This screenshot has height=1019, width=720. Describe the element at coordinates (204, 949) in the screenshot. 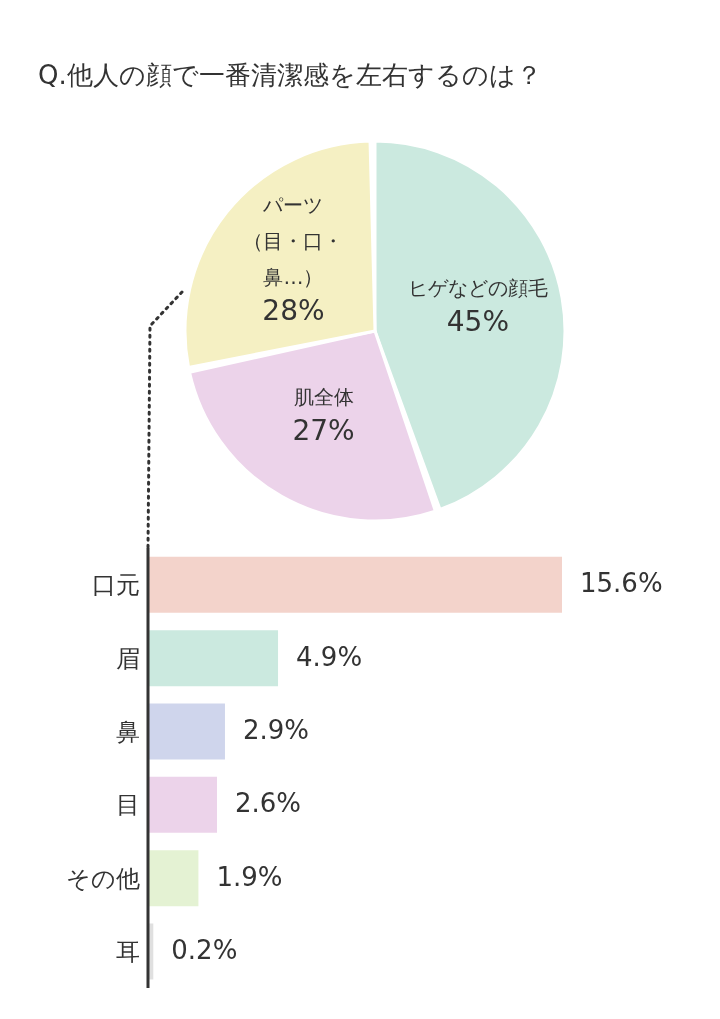

I see `data-label: 0.2%` at that location.